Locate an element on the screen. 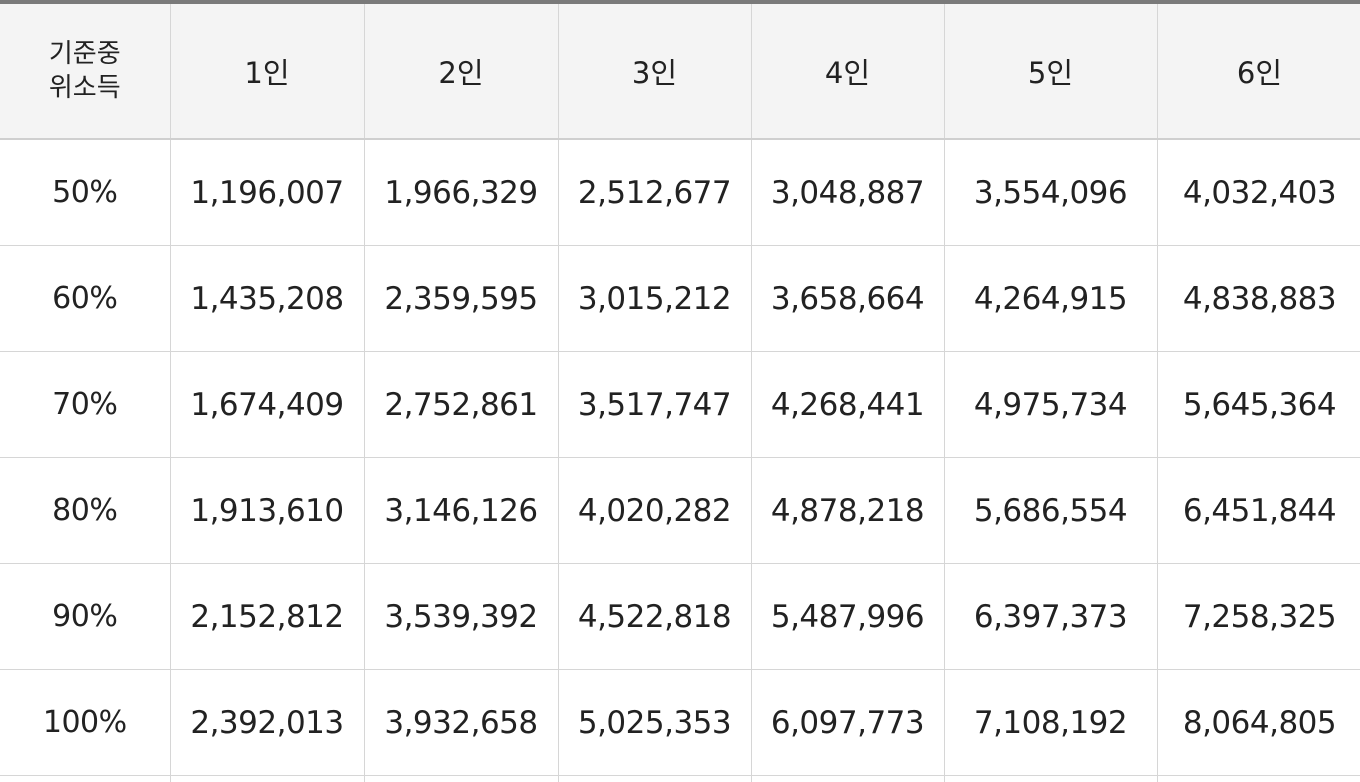  table-cell: 3,146,126 is located at coordinates (461, 510).